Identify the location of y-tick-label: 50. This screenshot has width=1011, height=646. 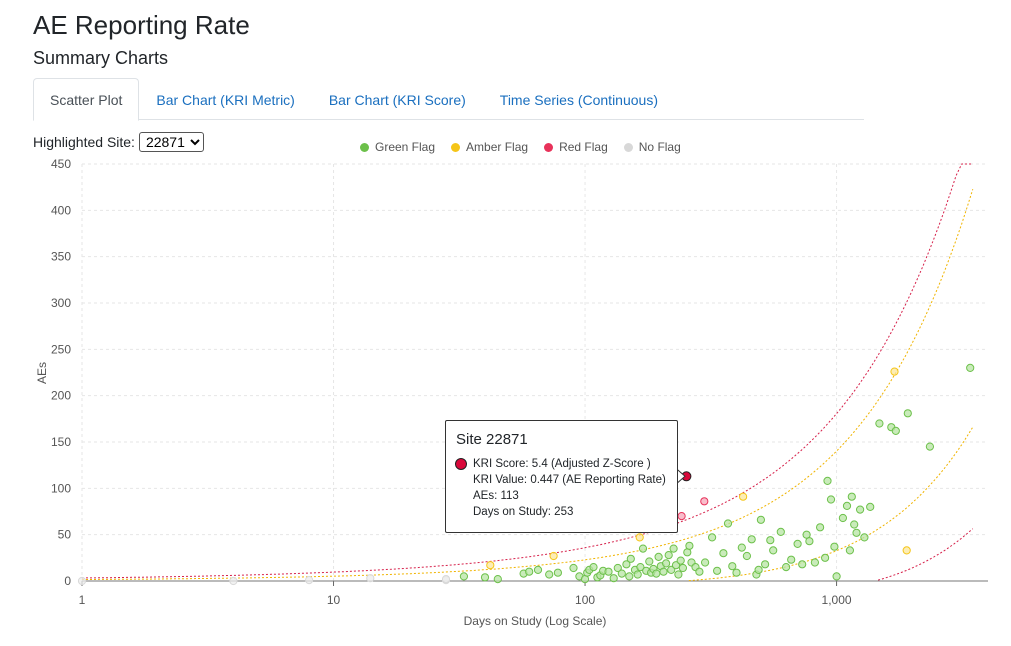
(65, 535).